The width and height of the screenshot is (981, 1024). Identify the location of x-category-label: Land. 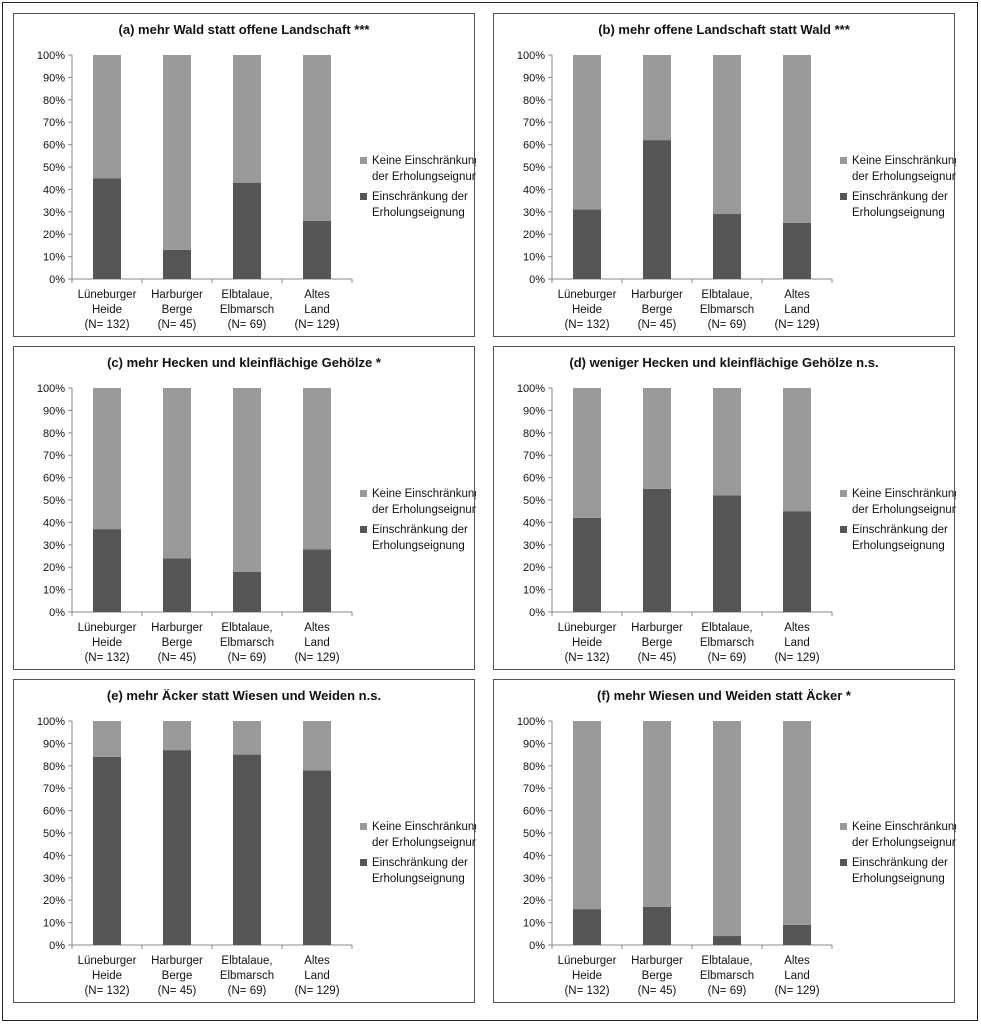
(317, 976).